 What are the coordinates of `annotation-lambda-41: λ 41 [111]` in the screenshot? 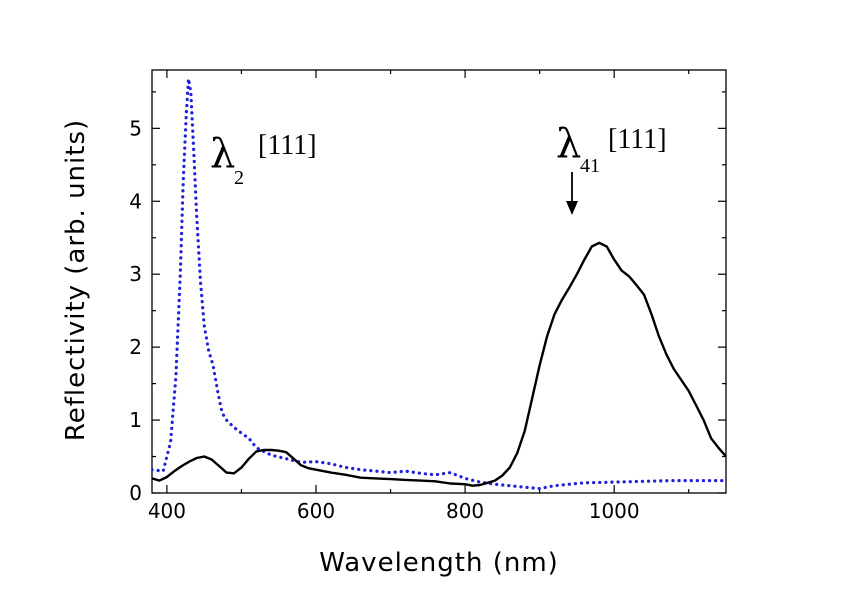 It's located at (611, 168).